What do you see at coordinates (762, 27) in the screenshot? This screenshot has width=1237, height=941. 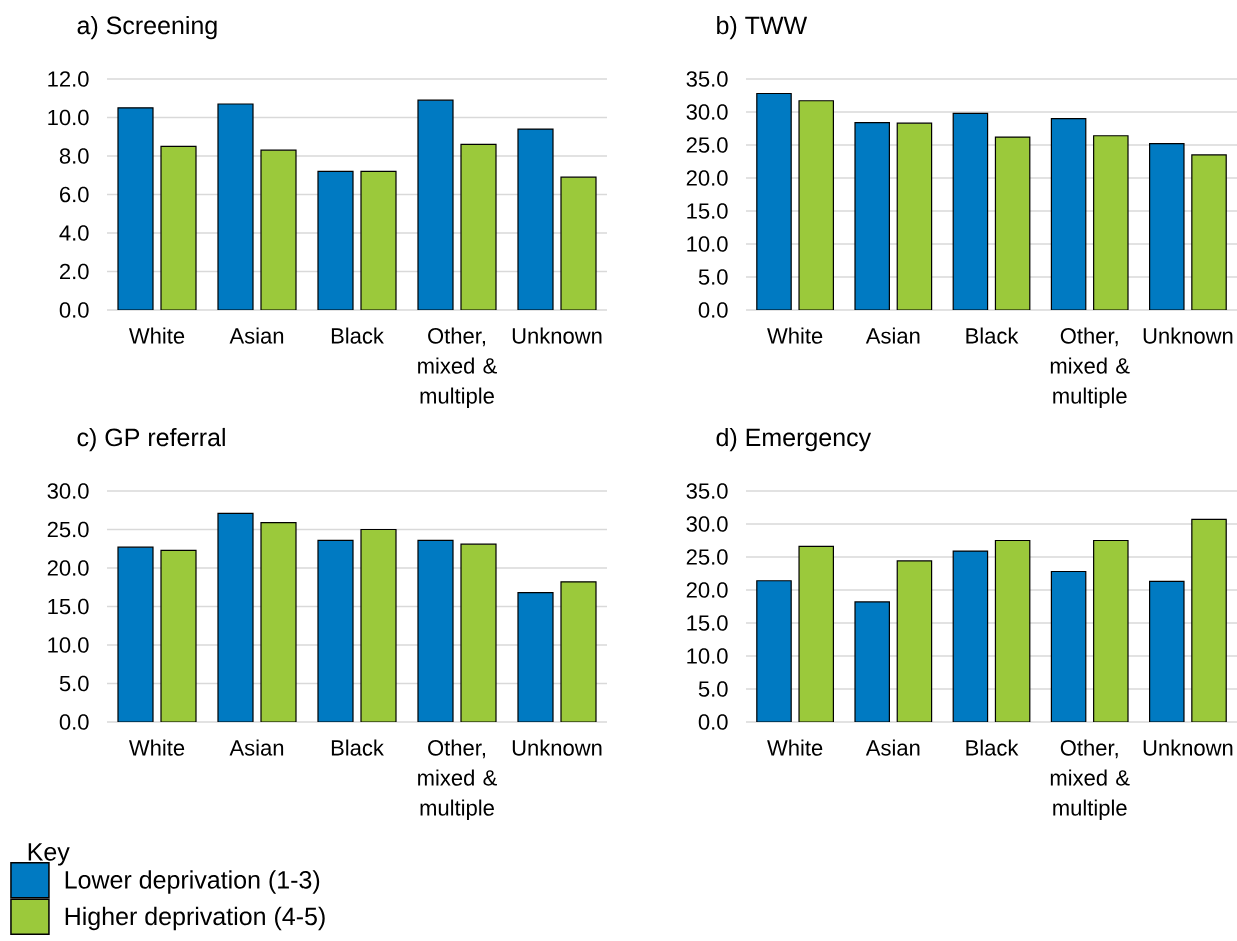 I see `chart-title: b) TWW` at bounding box center [762, 27].